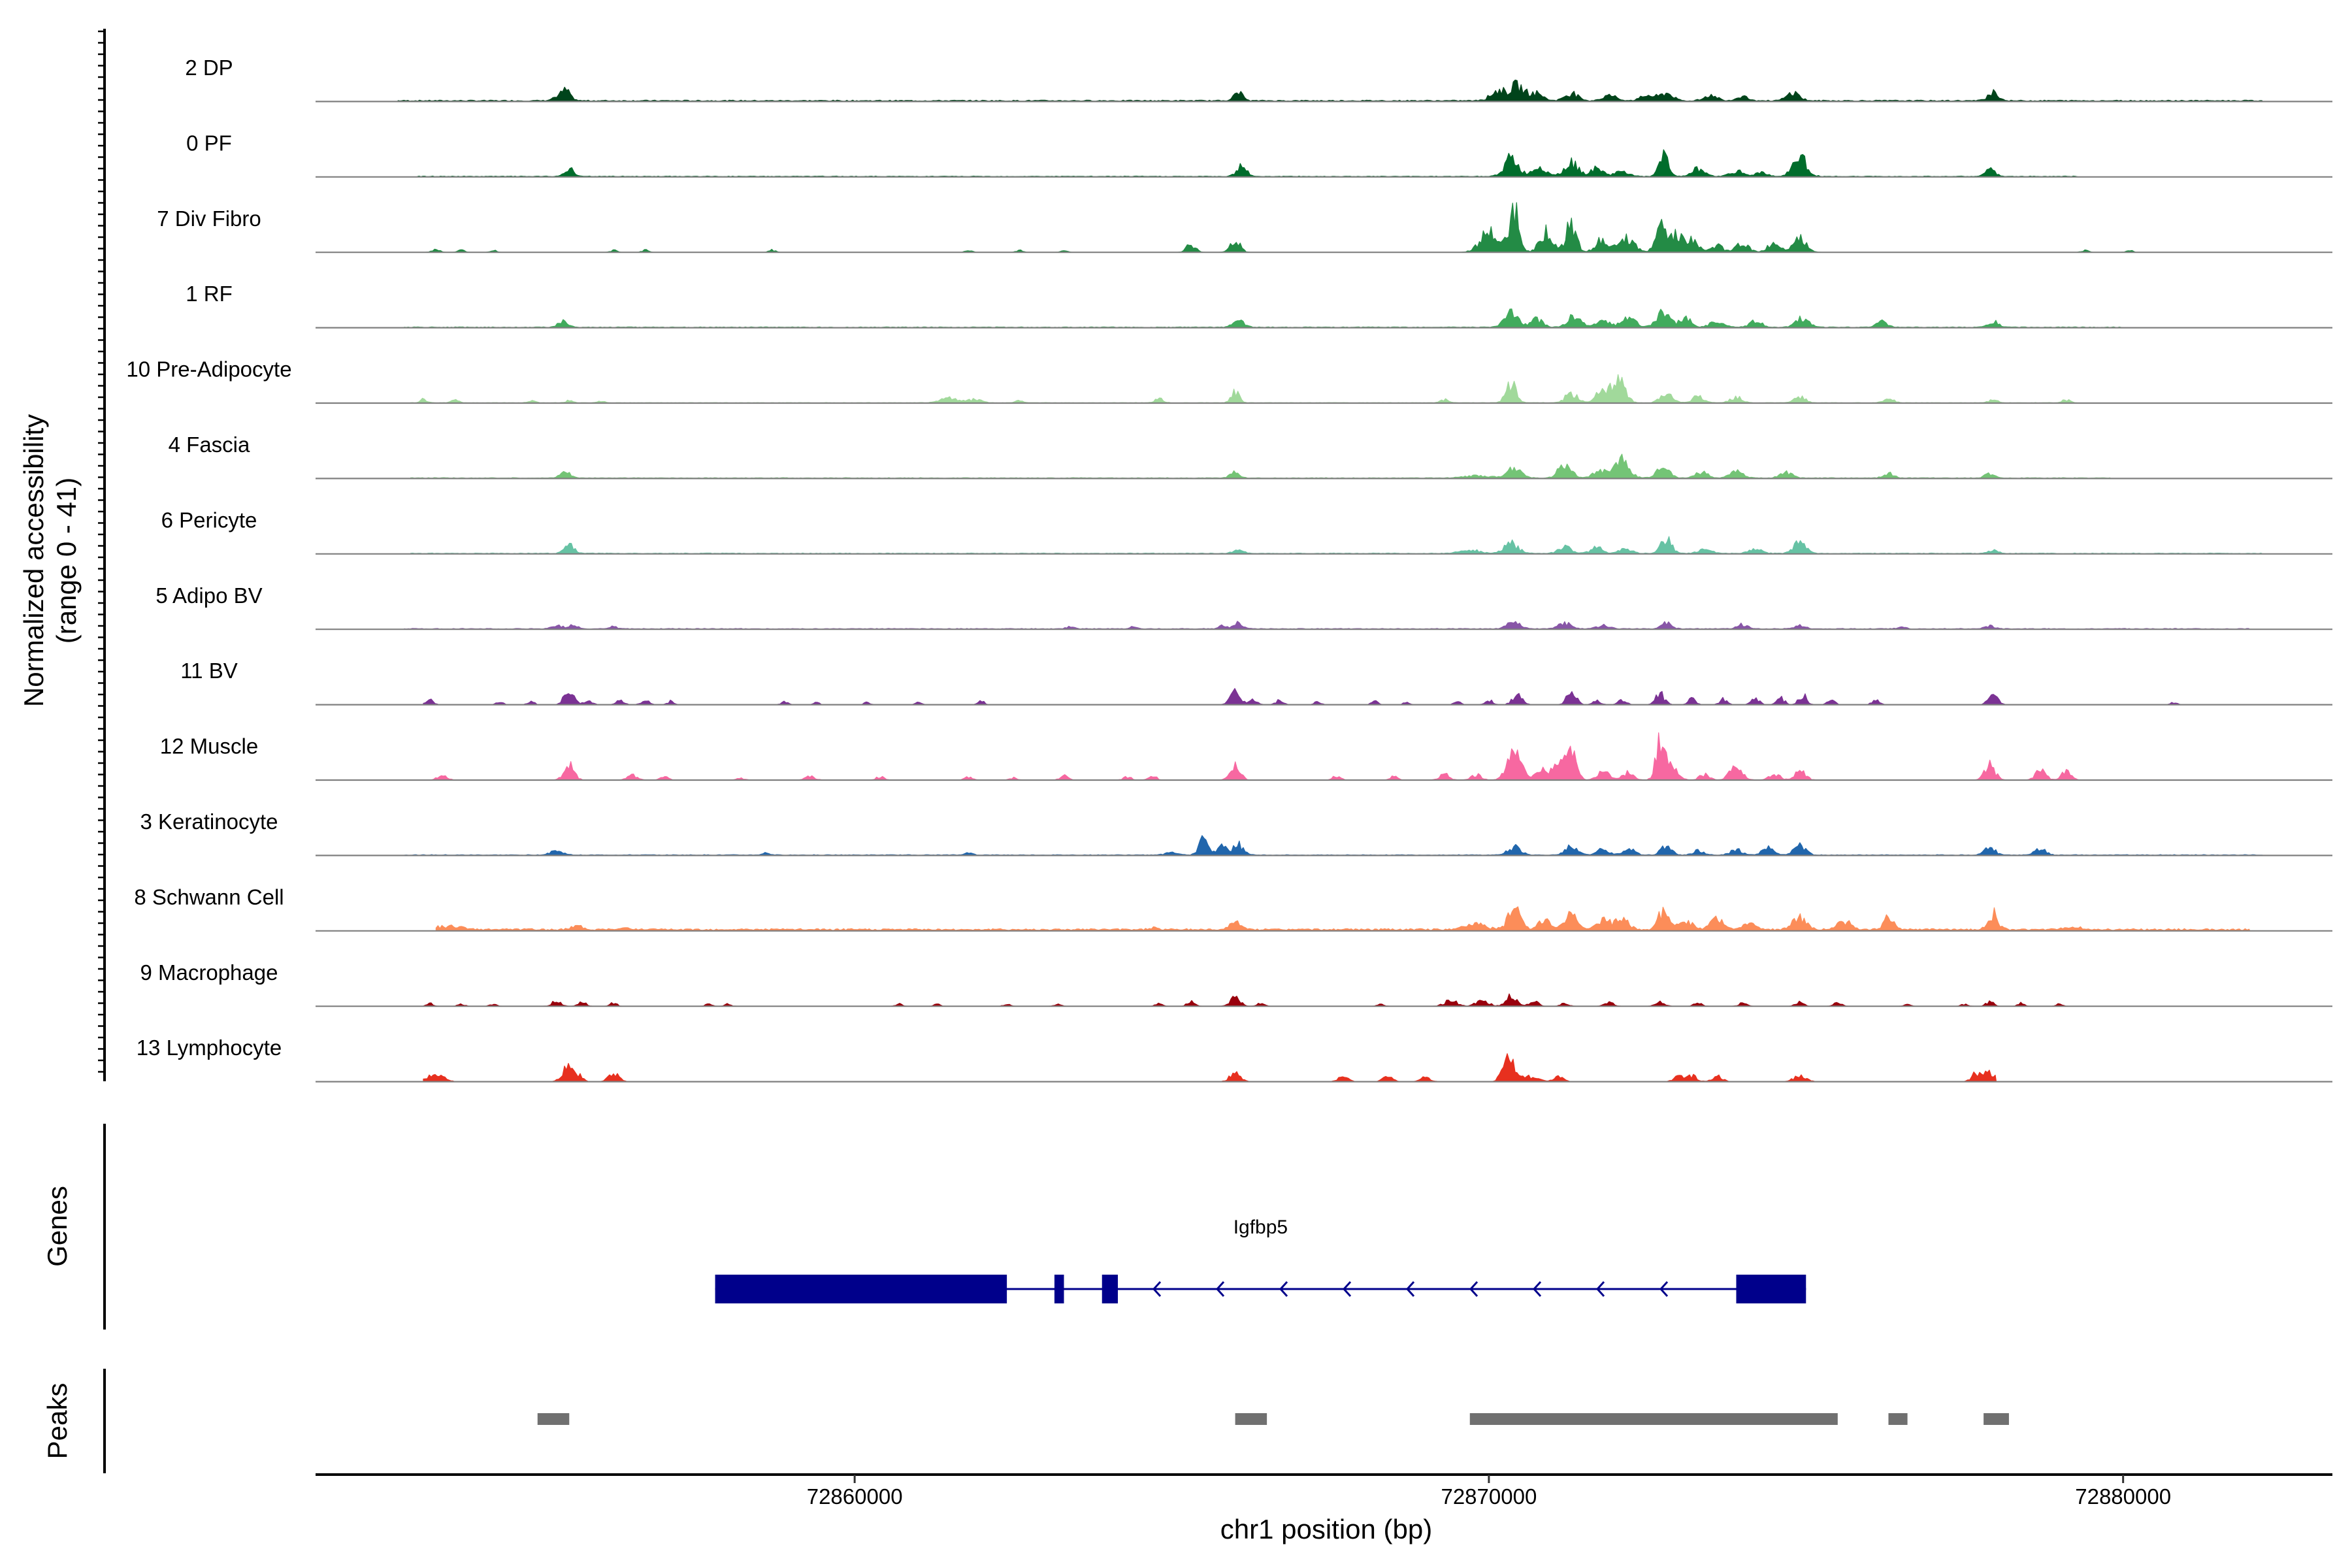 This screenshot has width=2352, height=1568. Describe the element at coordinates (855, 1496) in the screenshot. I see `x-tick-label: 72860000` at that location.